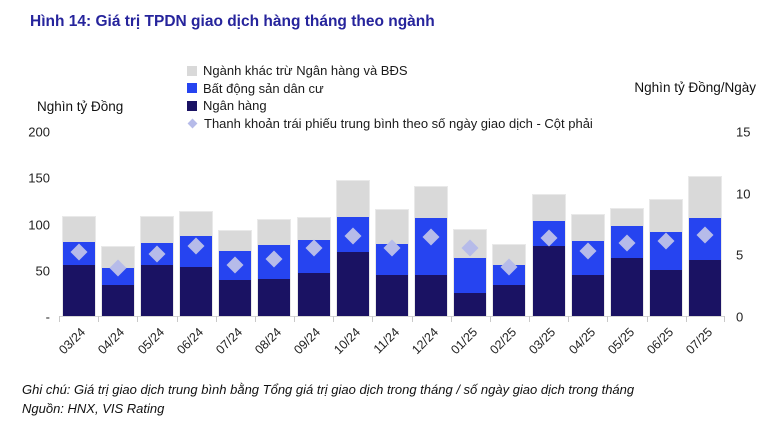 The width and height of the screenshot is (769, 430). I want to click on x-axis-label: 03/24, so click(72, 341).